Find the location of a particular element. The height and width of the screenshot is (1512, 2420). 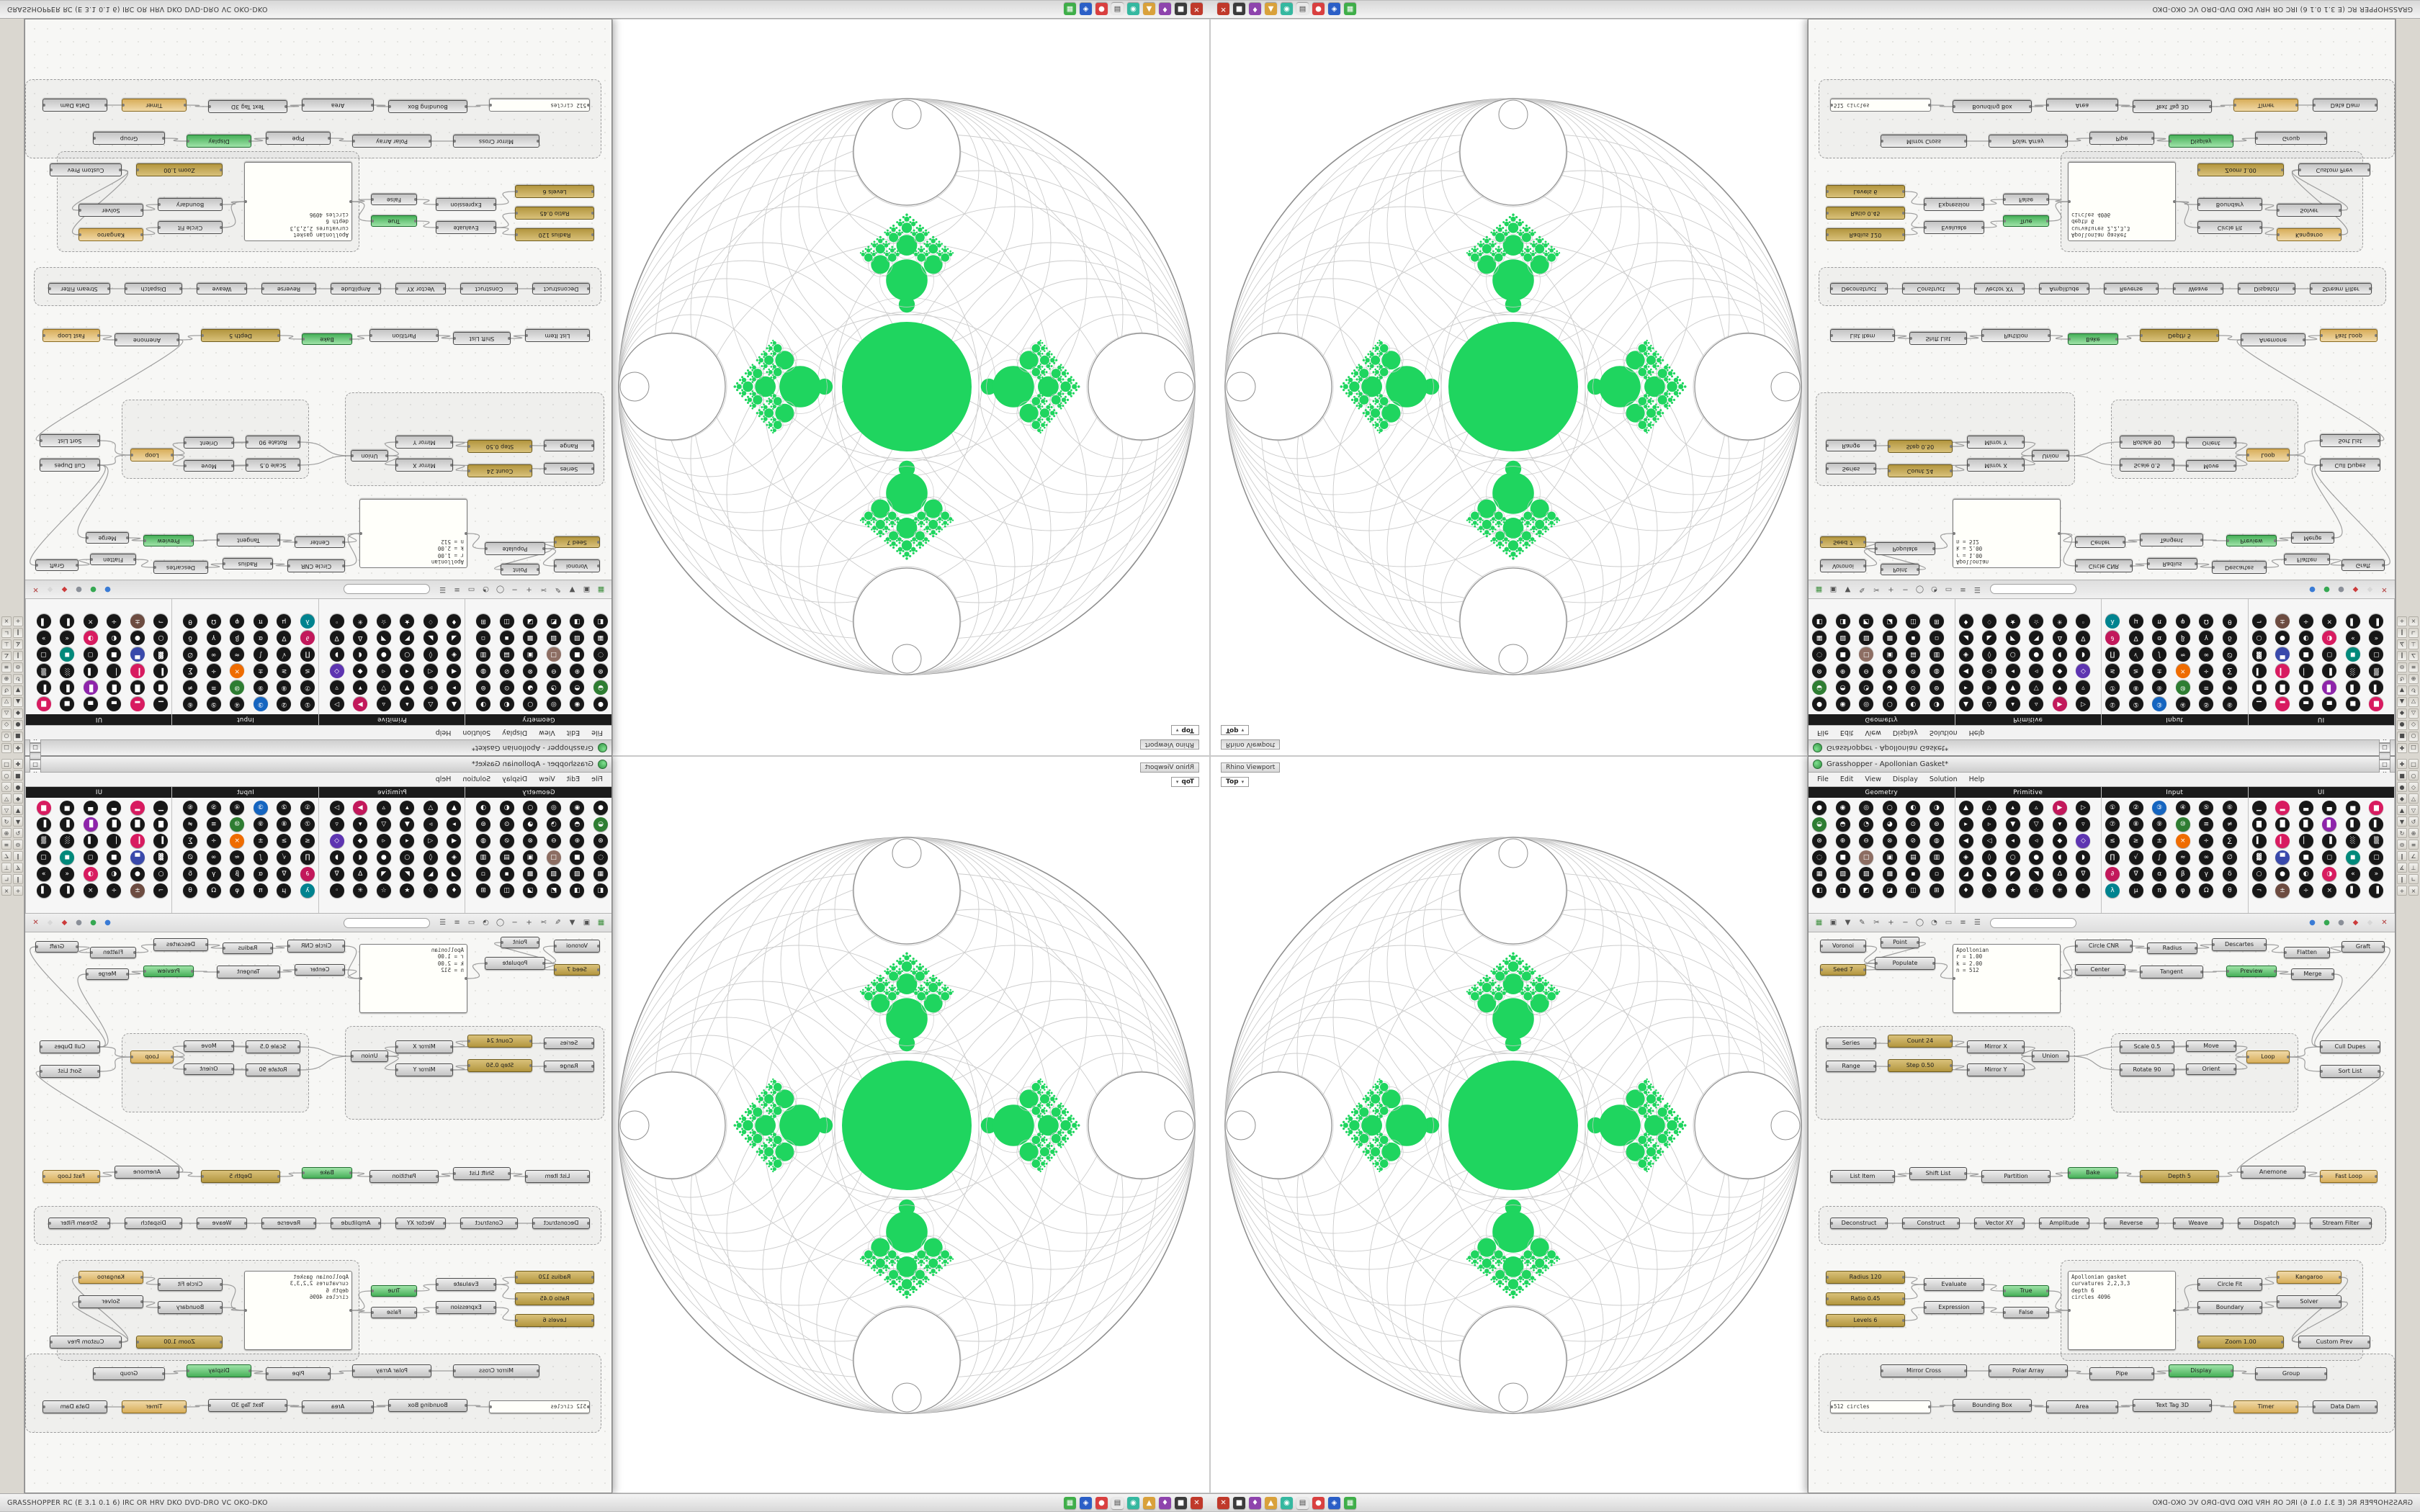

sidebar-tool-icon: △ is located at coordinates (2413, 713).